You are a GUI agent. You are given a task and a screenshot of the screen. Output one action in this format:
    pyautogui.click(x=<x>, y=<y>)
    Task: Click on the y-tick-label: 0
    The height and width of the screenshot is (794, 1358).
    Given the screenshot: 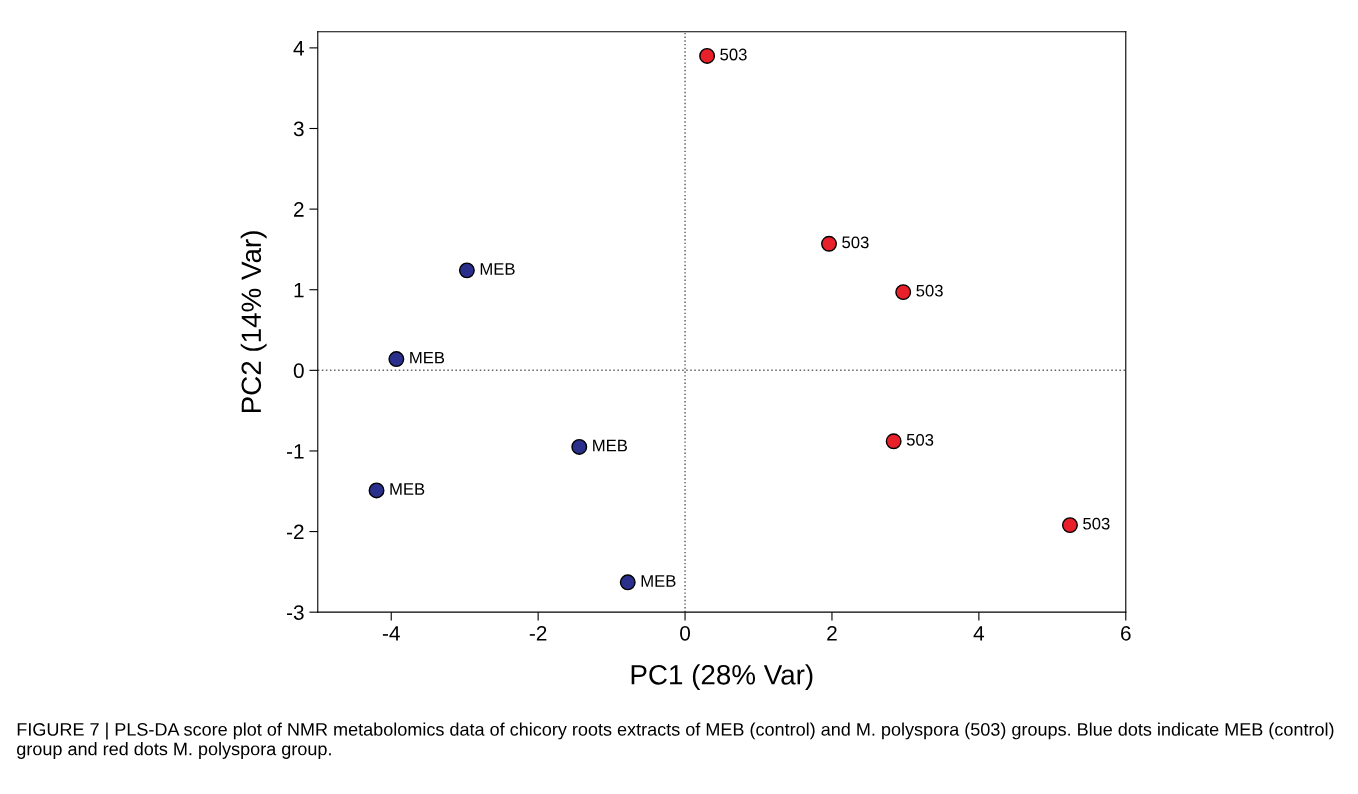 What is the action you would take?
    pyautogui.click(x=298, y=371)
    